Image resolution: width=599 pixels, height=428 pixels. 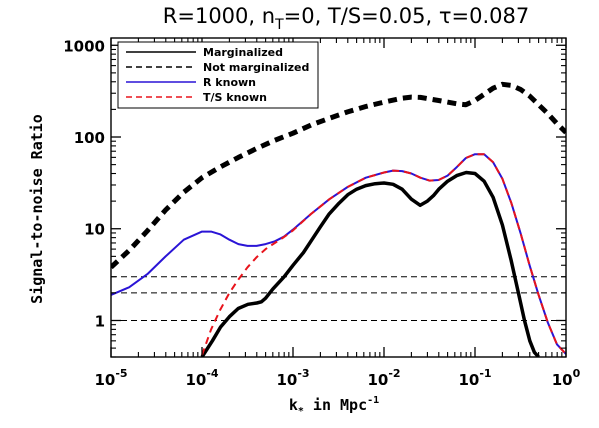 I want to click on x-tick-label-3: 10⁻³, so click(x=292, y=378).